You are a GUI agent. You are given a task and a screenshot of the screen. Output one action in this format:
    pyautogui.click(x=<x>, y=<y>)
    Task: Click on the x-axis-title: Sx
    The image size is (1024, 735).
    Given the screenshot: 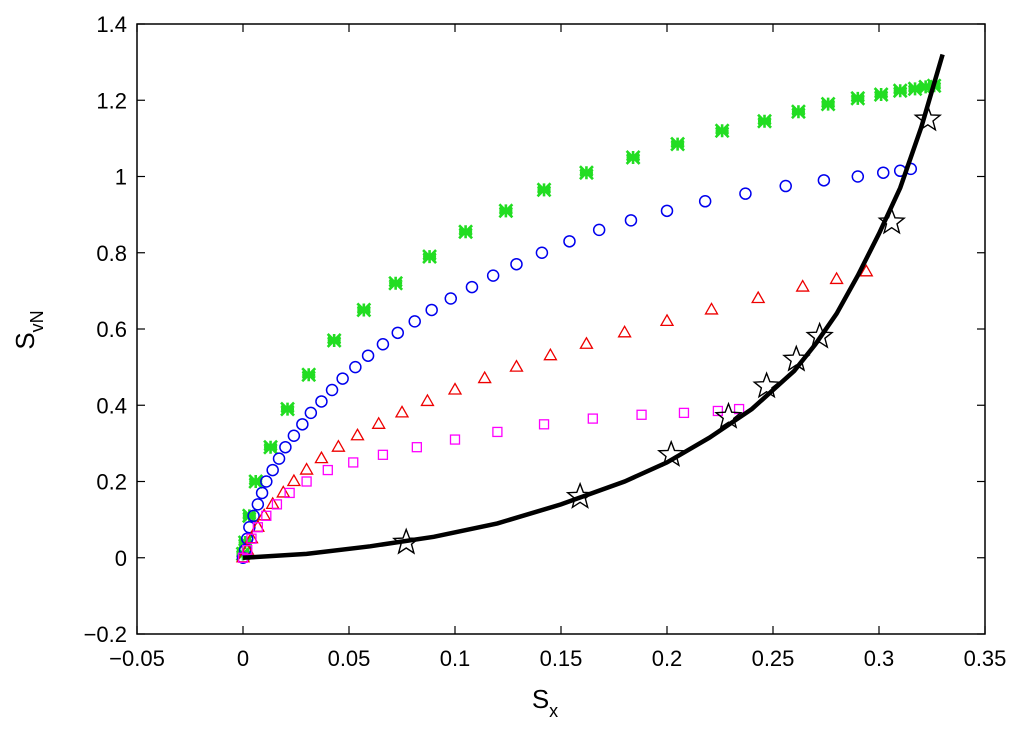 What is the action you would take?
    pyautogui.click(x=545, y=702)
    